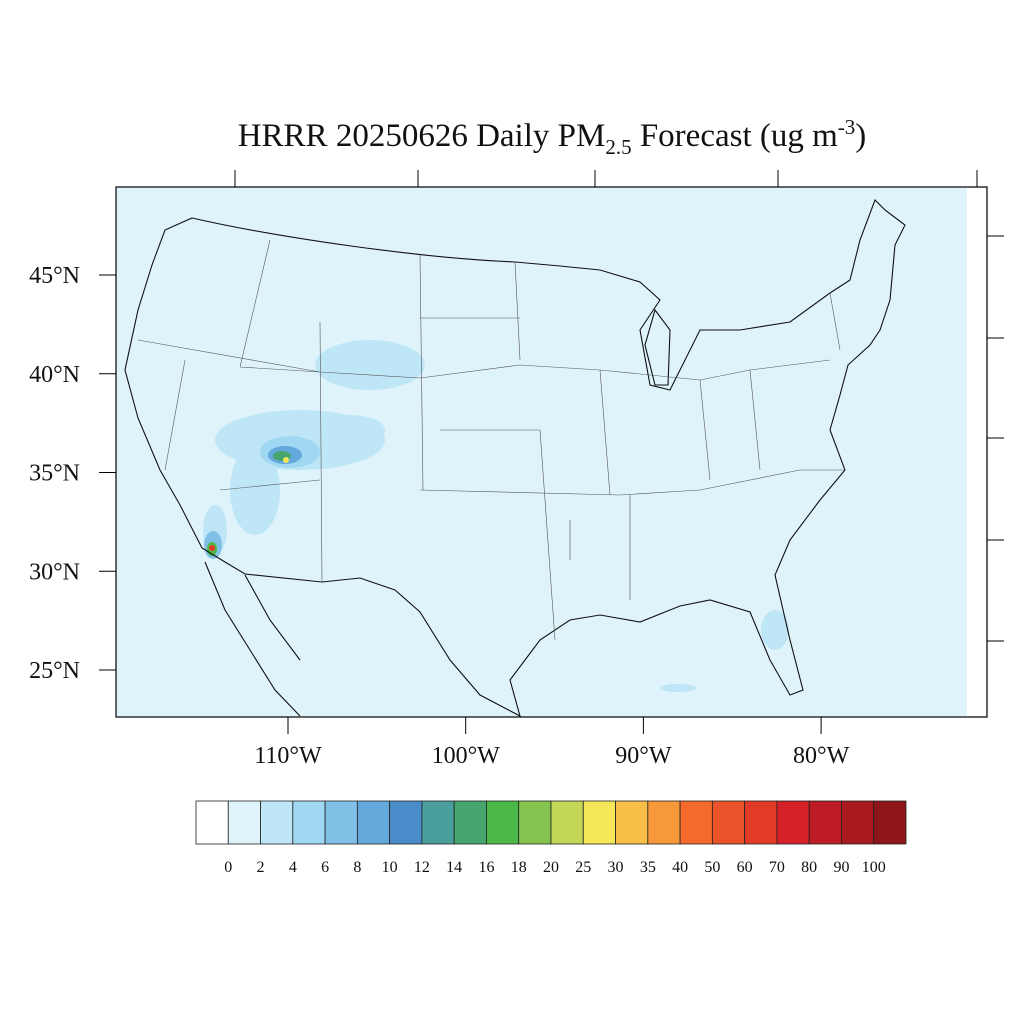 This screenshot has height=1024, width=1024. Describe the element at coordinates (390, 867) in the screenshot. I see `colorbar-label: 10` at that location.